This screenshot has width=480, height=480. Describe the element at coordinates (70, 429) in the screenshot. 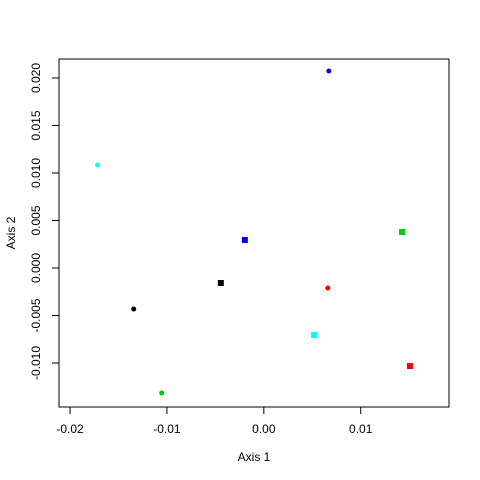

I see `x-tick-label: -0.02` at that location.